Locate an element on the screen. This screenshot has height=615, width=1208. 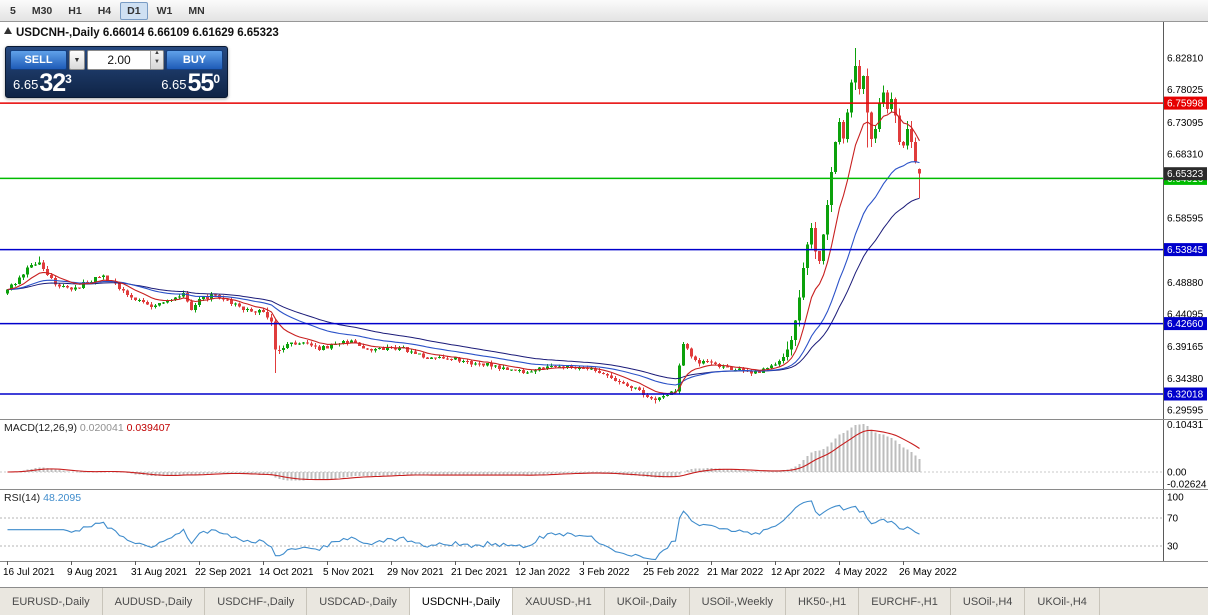
svg-text: 6.48880 is located at coordinates (1185, 283).